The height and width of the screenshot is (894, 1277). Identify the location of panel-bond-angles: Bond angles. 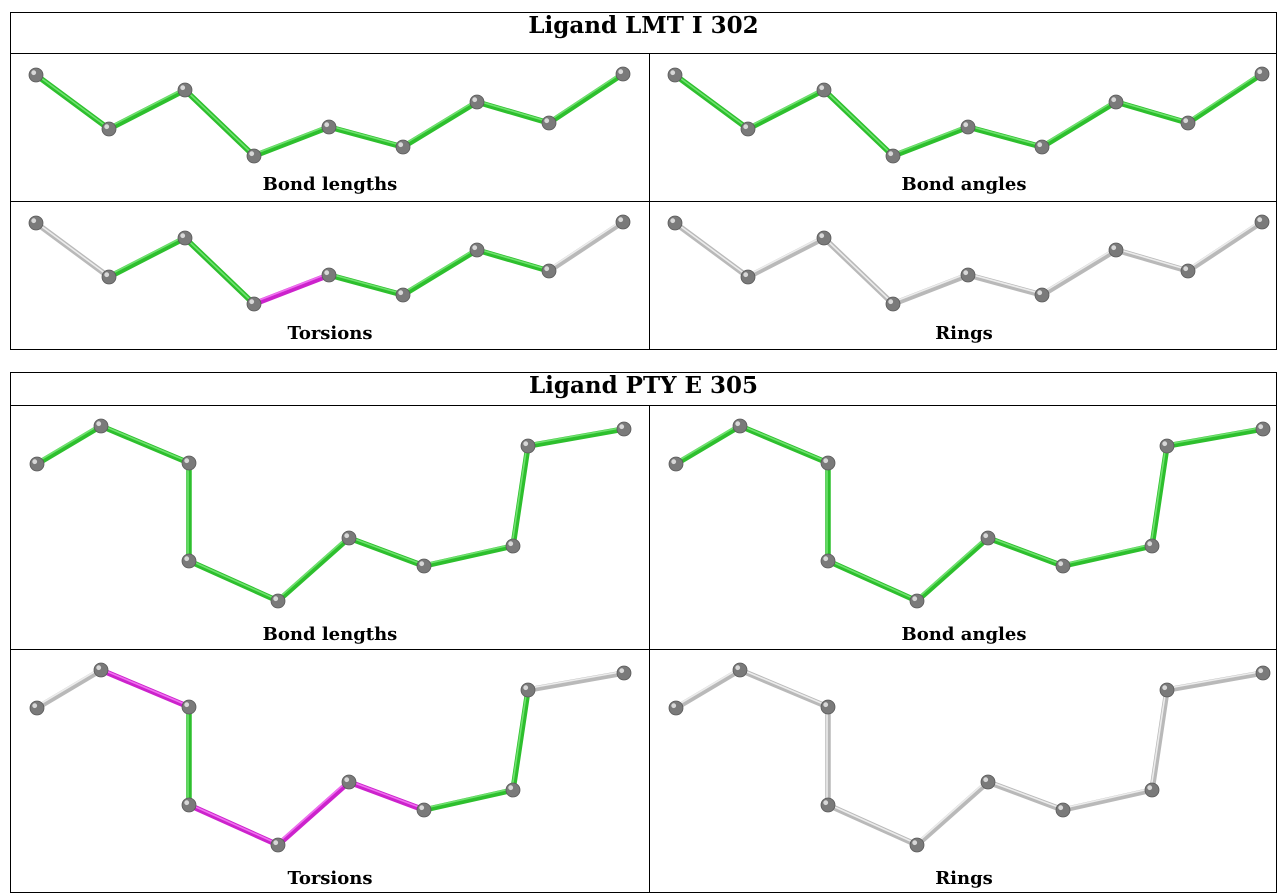
(963, 527).